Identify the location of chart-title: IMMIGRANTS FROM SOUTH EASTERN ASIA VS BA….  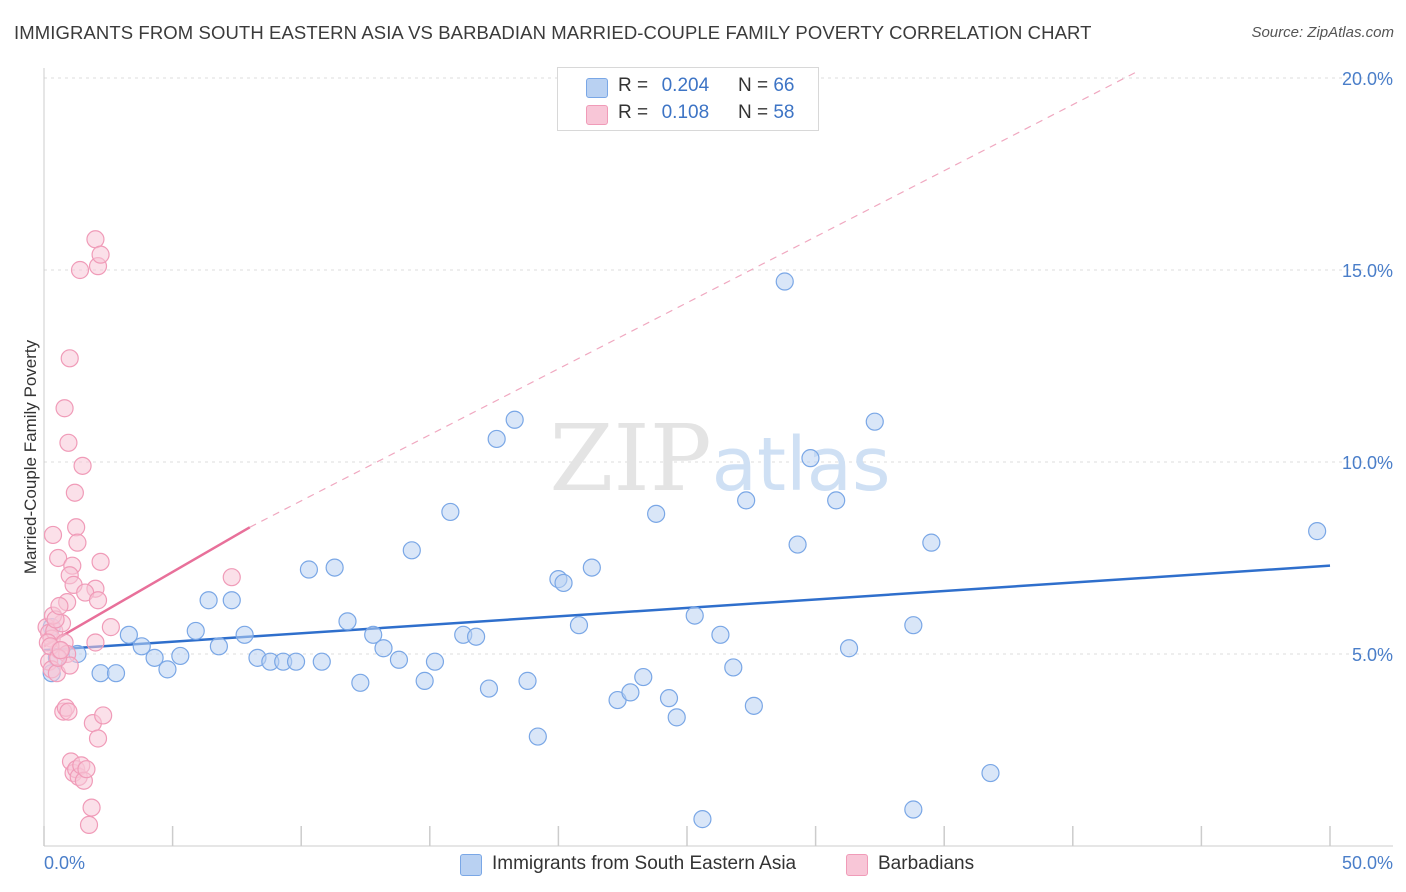
(553, 32).